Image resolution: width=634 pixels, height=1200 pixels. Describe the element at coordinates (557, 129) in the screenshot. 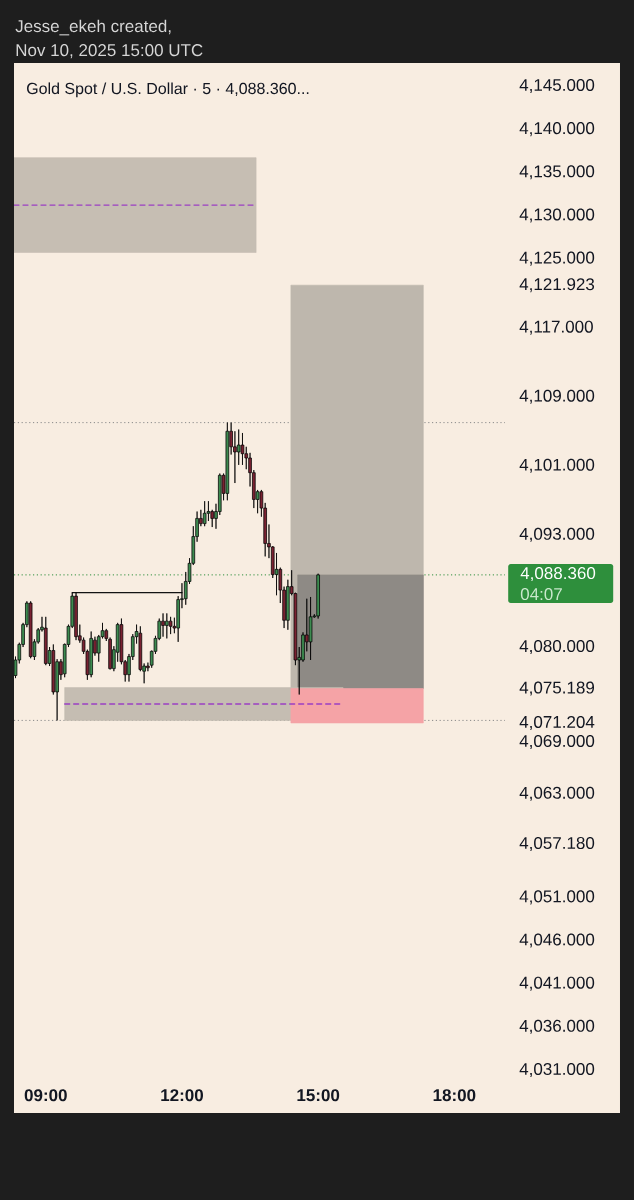

I see `y-tick-label: 4,140.000` at that location.